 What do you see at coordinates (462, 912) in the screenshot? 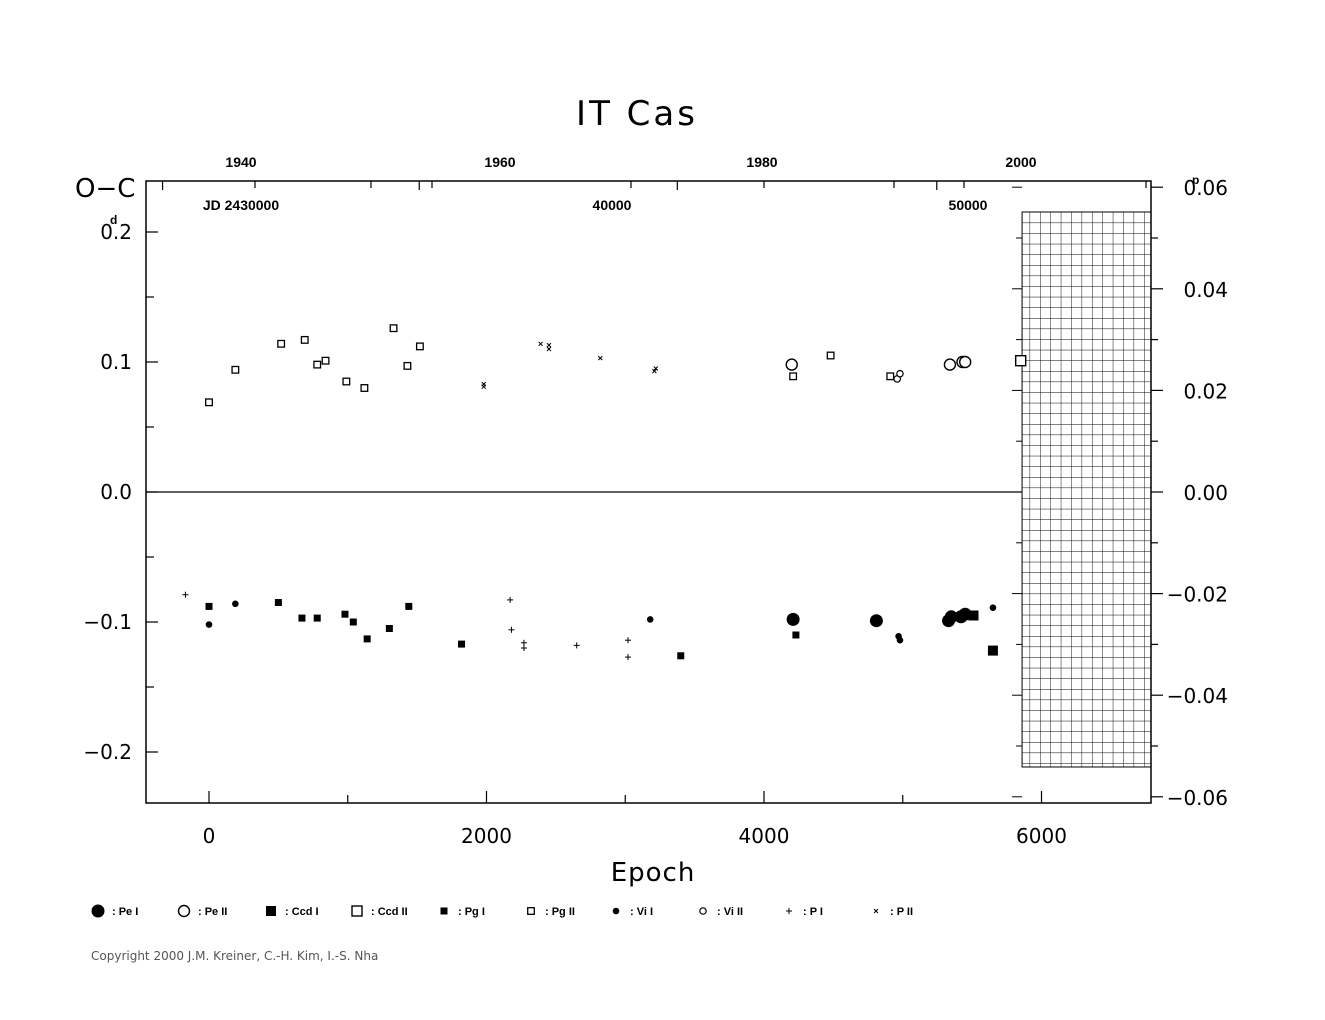
I see `legend-item: : Pg I` at bounding box center [462, 912].